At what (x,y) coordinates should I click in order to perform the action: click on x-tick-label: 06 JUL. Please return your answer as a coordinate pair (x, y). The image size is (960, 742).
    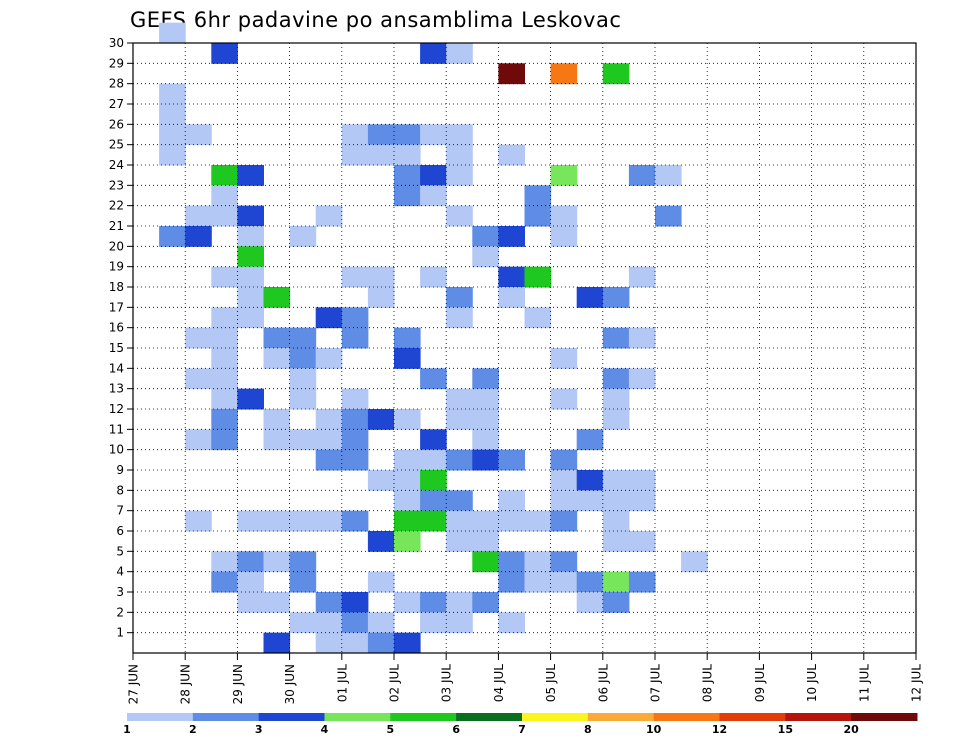
    Looking at the image, I should click on (603, 683).